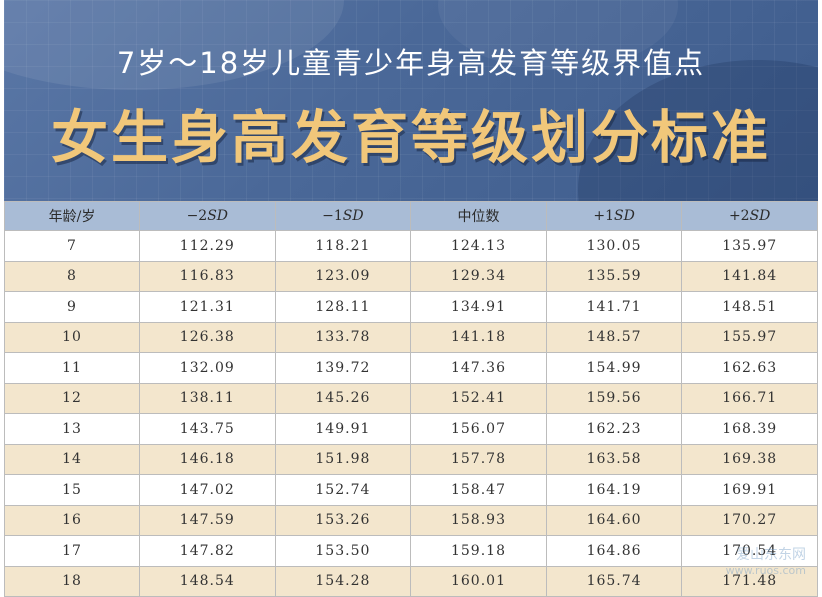 The width and height of the screenshot is (822, 597). I want to click on height-value-cell: 157.78, so click(478, 459).